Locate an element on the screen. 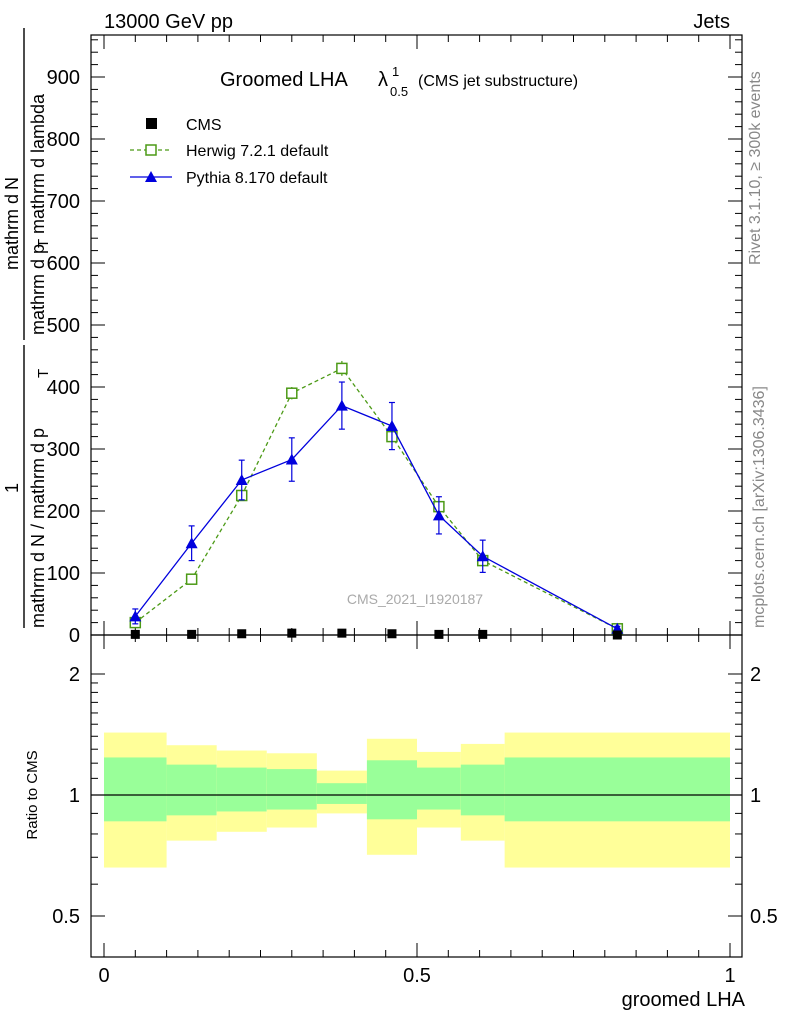  ratio-ytick-label-right: 2 is located at coordinates (755, 675).